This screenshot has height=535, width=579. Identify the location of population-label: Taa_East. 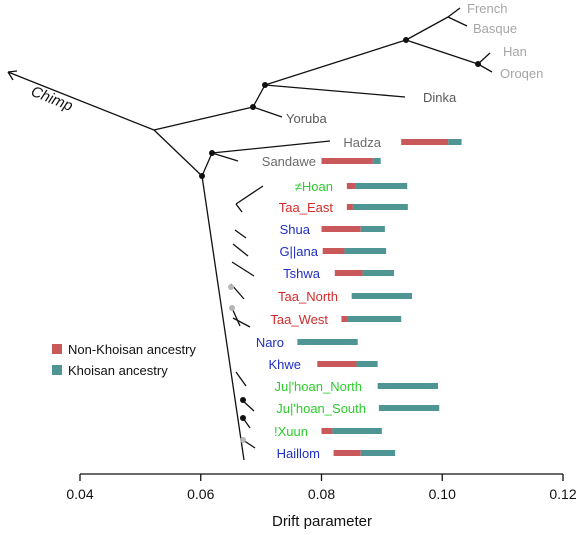
(306, 207).